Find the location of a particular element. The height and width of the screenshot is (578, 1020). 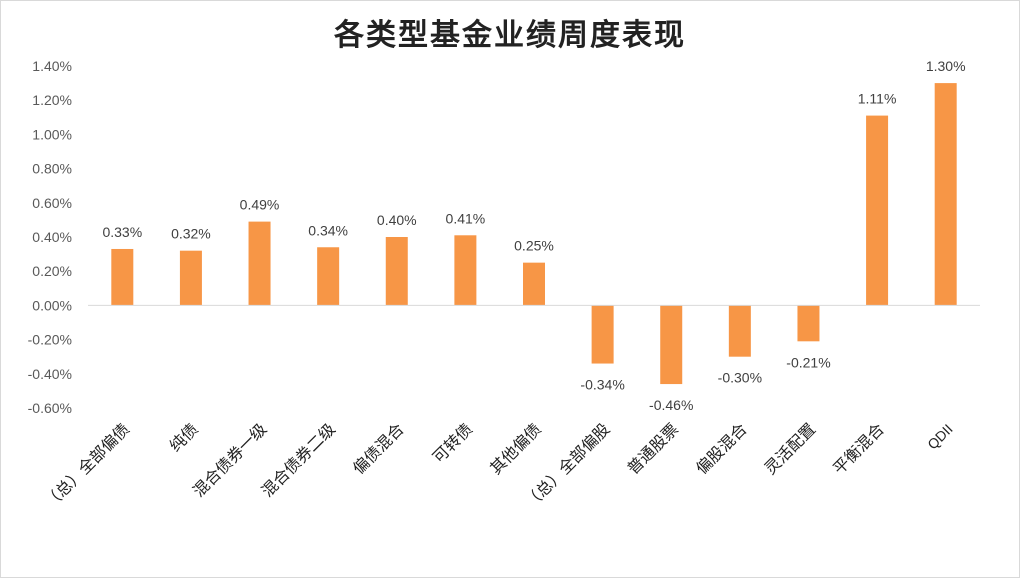

x-category-label: 其他偏债 is located at coordinates (515, 448).